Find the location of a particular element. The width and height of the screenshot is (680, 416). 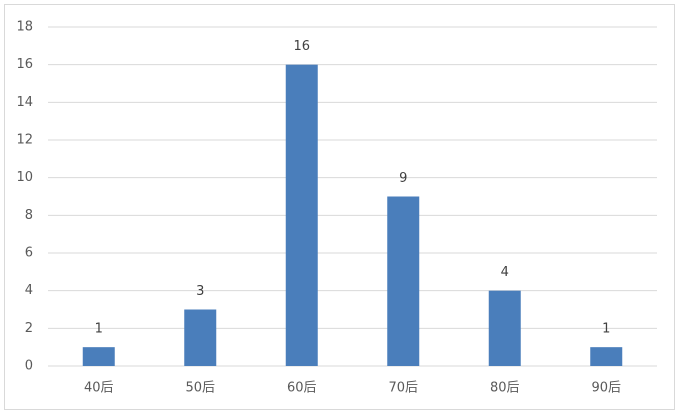

x-tick-label: 70后 is located at coordinates (403, 388).